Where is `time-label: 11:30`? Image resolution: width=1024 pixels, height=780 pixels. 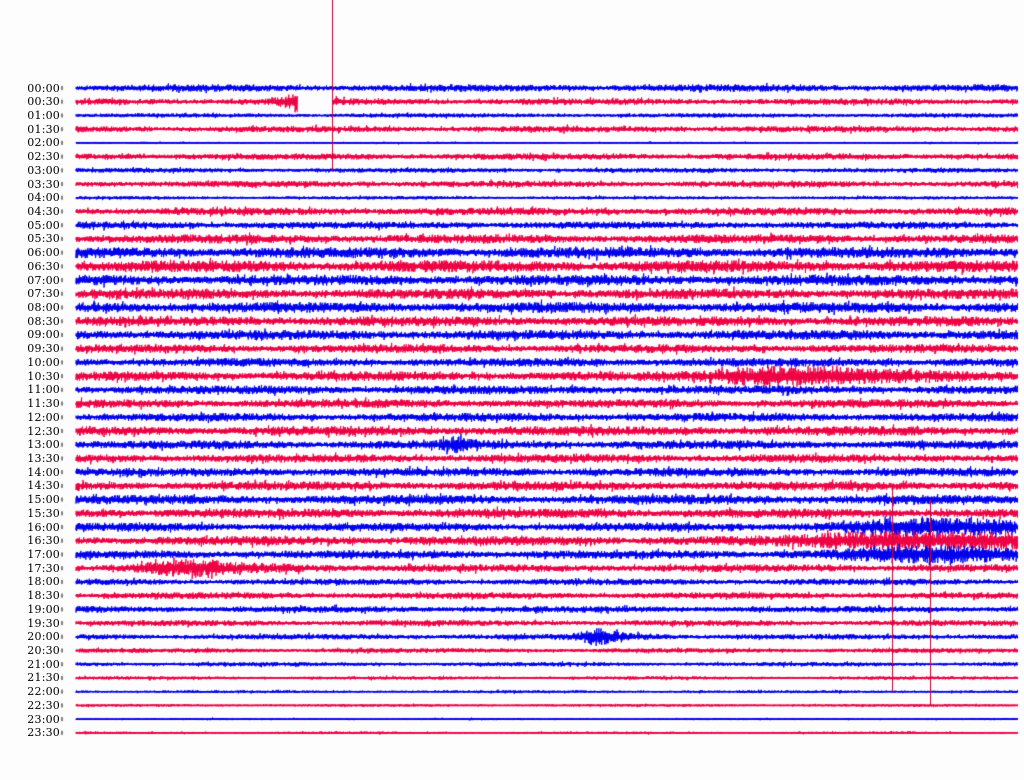 time-label: 11:30 is located at coordinates (43, 404).